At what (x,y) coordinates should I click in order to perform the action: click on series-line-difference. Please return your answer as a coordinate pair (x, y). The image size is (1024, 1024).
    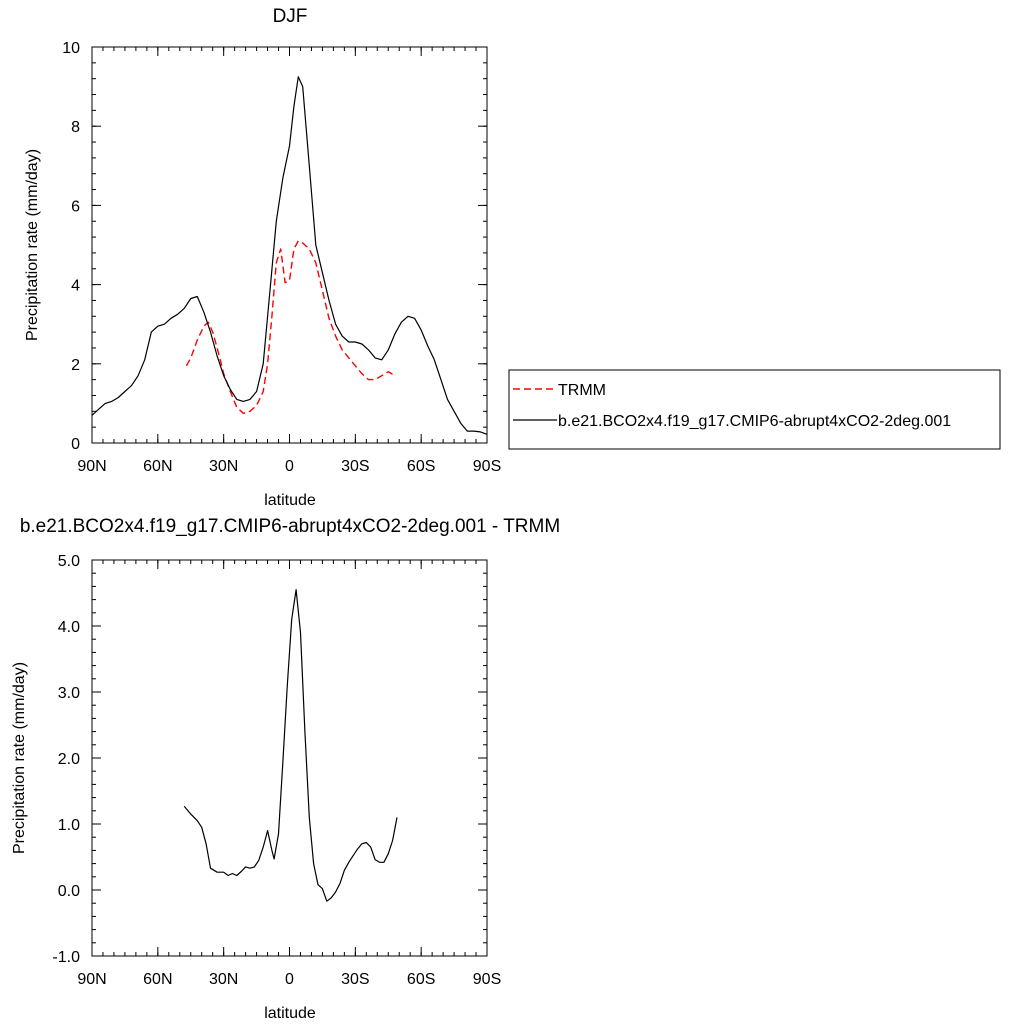
    Looking at the image, I should click on (290, 745).